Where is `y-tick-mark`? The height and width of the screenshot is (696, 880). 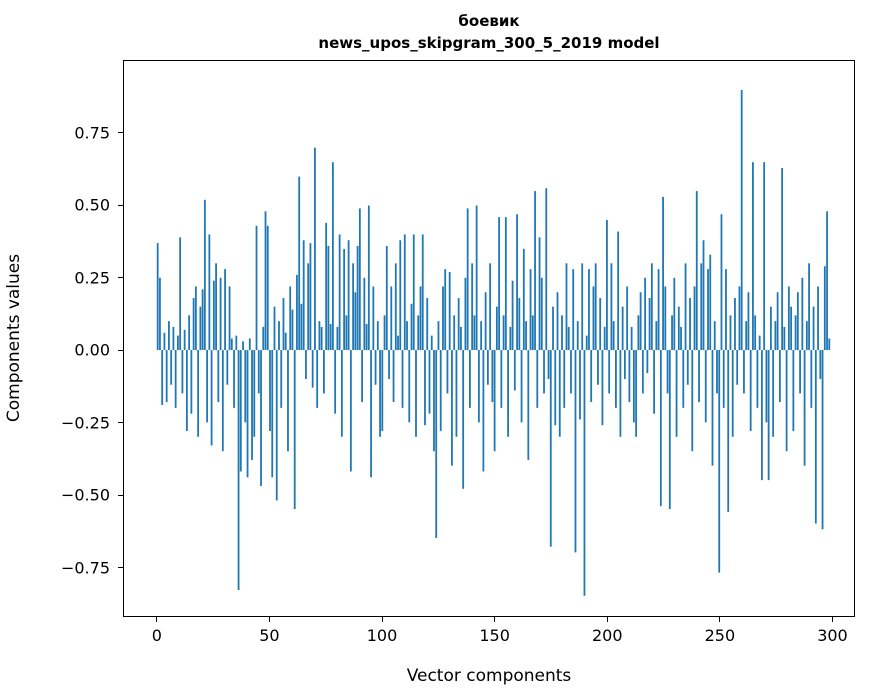
y-tick-mark is located at coordinates (120, 495).